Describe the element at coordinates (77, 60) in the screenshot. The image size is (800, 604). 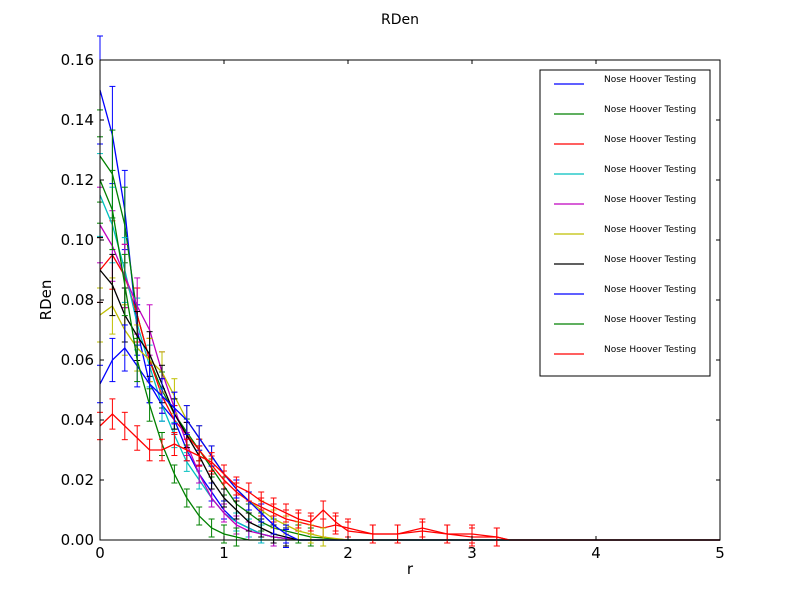
I see `y-tick-label: 0.16` at that location.